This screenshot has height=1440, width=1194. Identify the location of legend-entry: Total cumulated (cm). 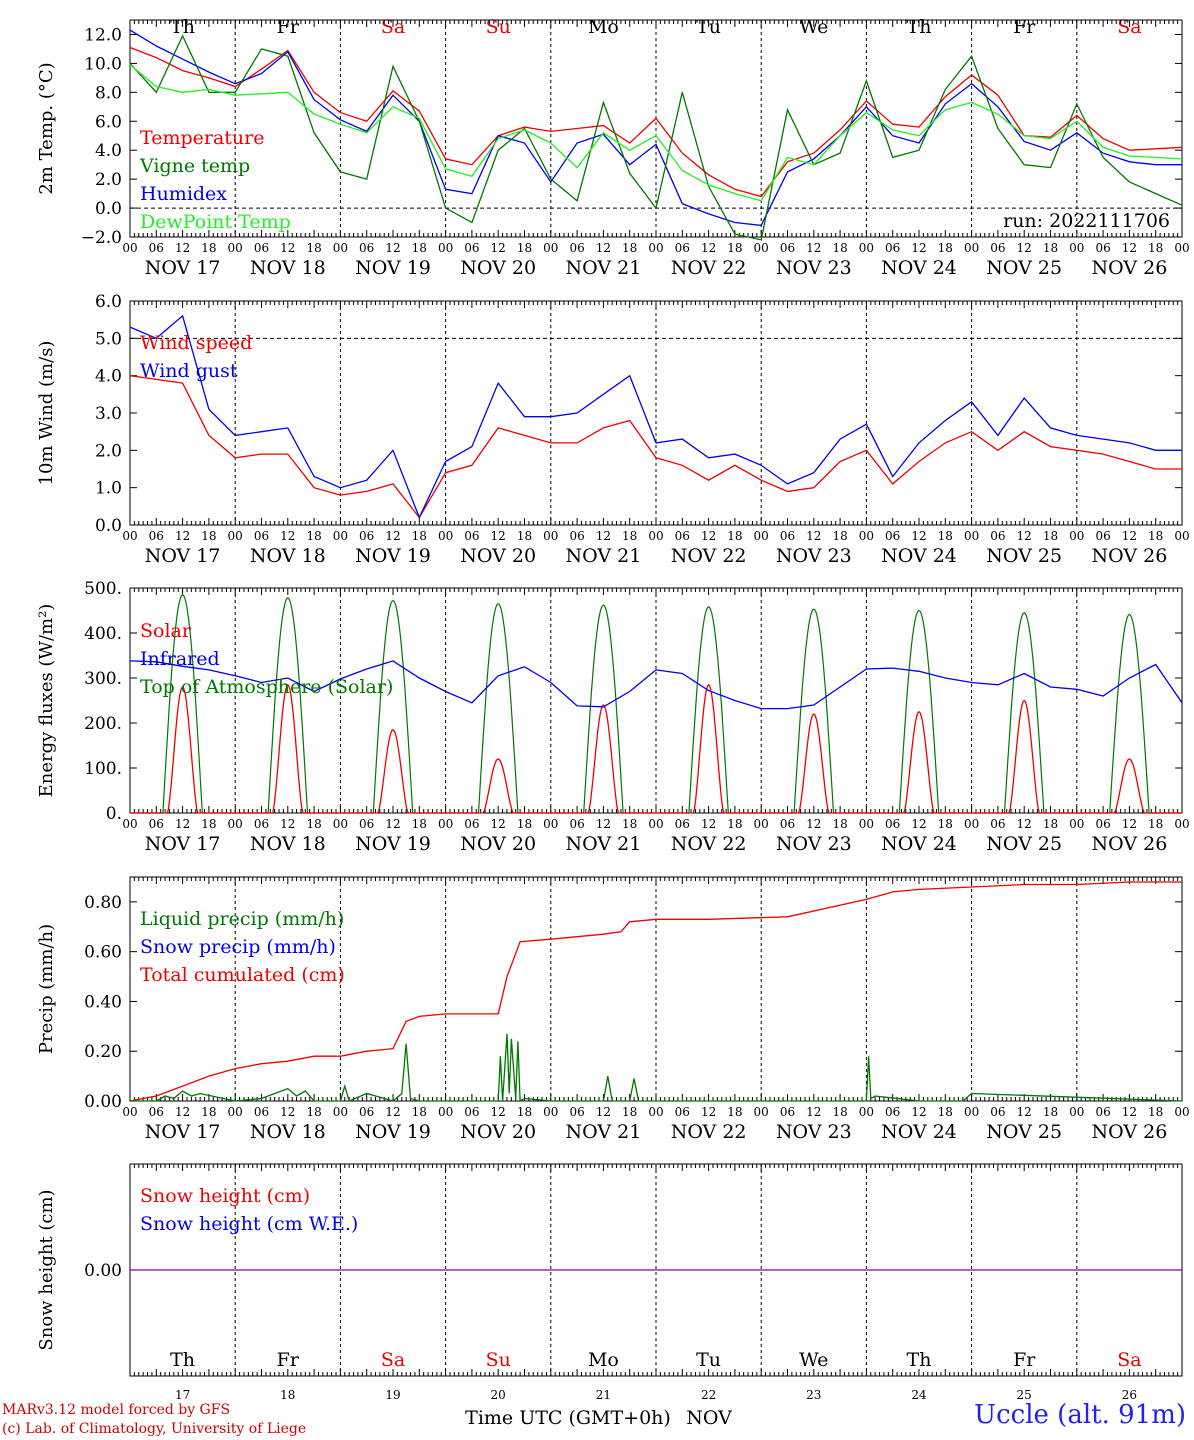
(242, 975).